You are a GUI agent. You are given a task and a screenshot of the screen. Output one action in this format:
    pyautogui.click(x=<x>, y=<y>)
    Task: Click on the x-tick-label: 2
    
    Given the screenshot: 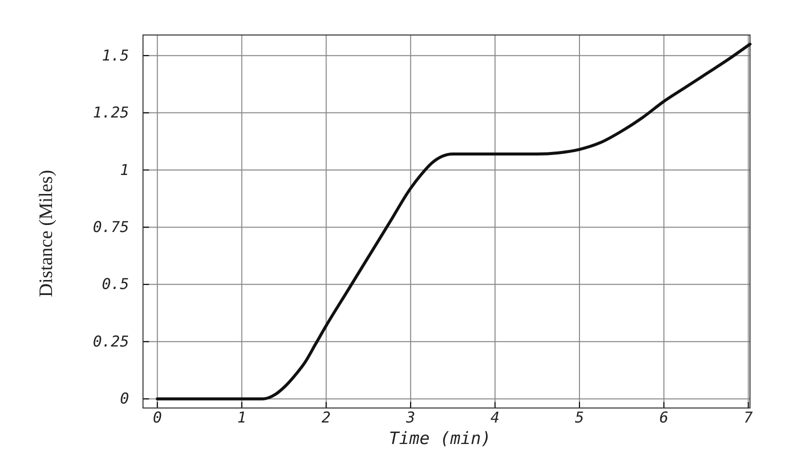 What is the action you would take?
    pyautogui.click(x=326, y=417)
    